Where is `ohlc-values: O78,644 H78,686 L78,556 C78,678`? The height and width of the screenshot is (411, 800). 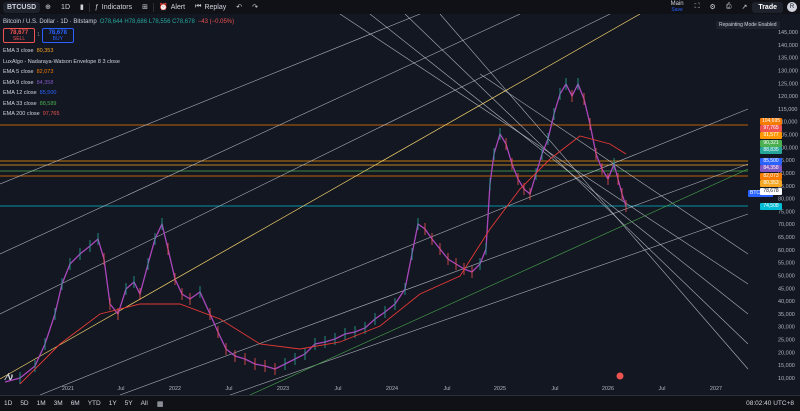 ohlc-values: O78,644 H78,686 L78,556 C78,678 is located at coordinates (147, 22).